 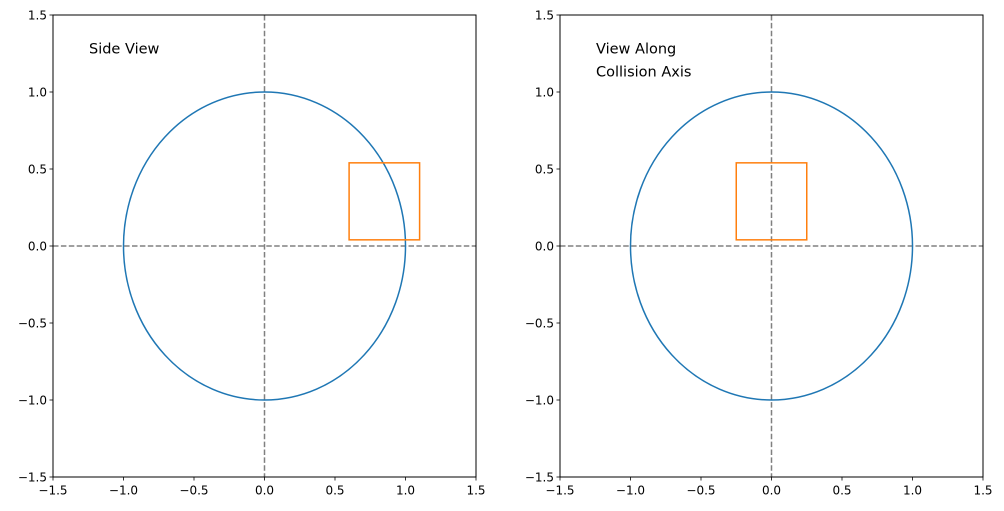 I want to click on annotation-text: View Along, so click(x=636, y=50).